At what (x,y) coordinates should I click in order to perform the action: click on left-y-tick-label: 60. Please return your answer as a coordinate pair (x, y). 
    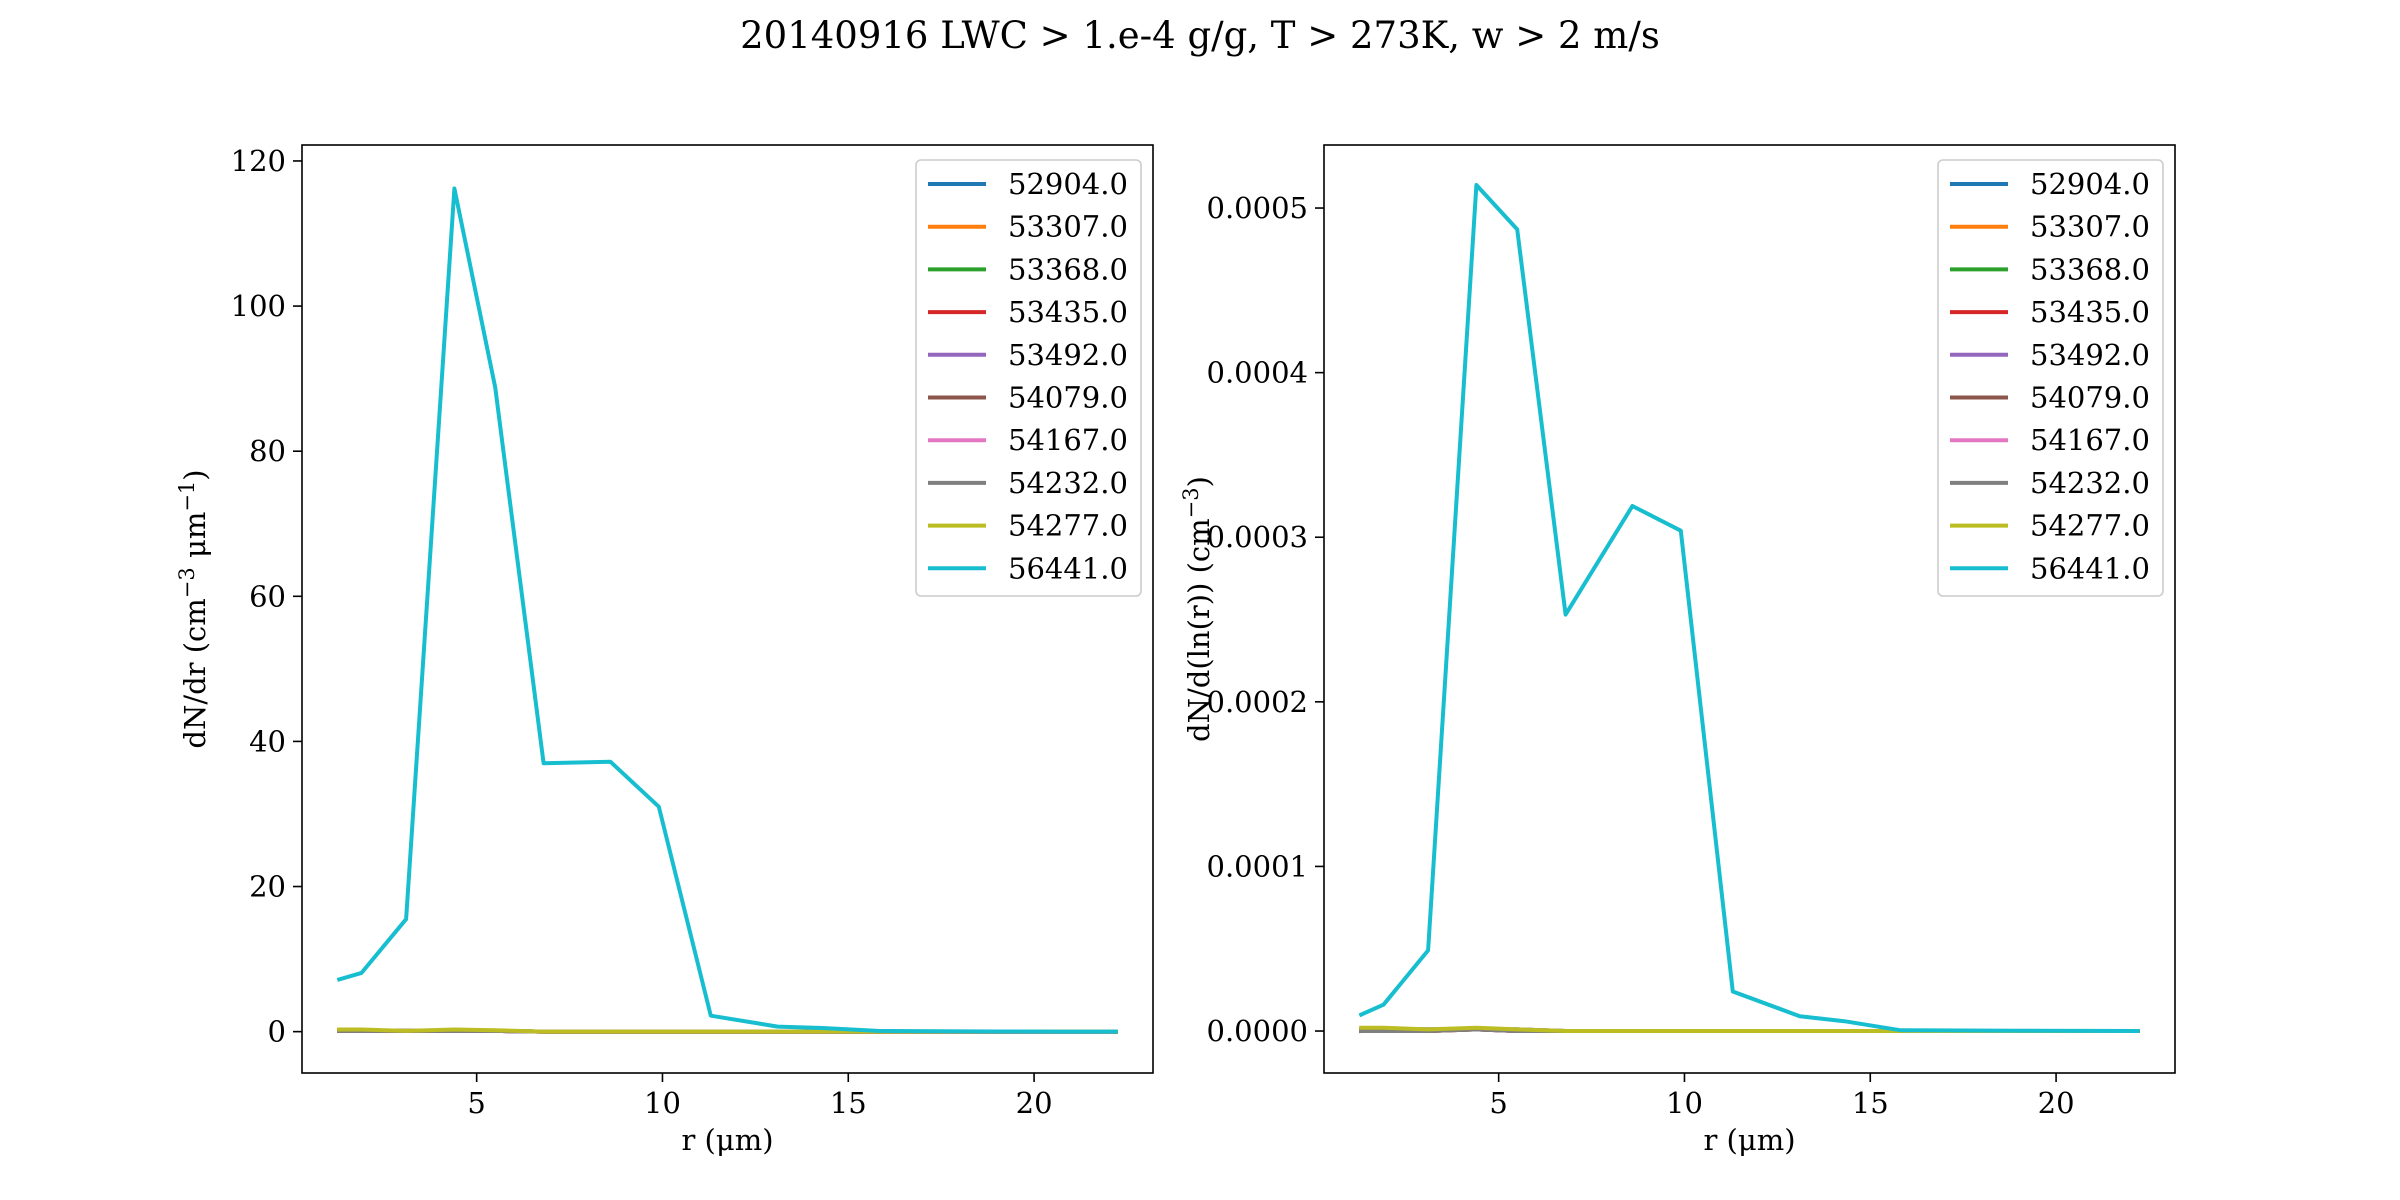
    Looking at the image, I should click on (267, 596).